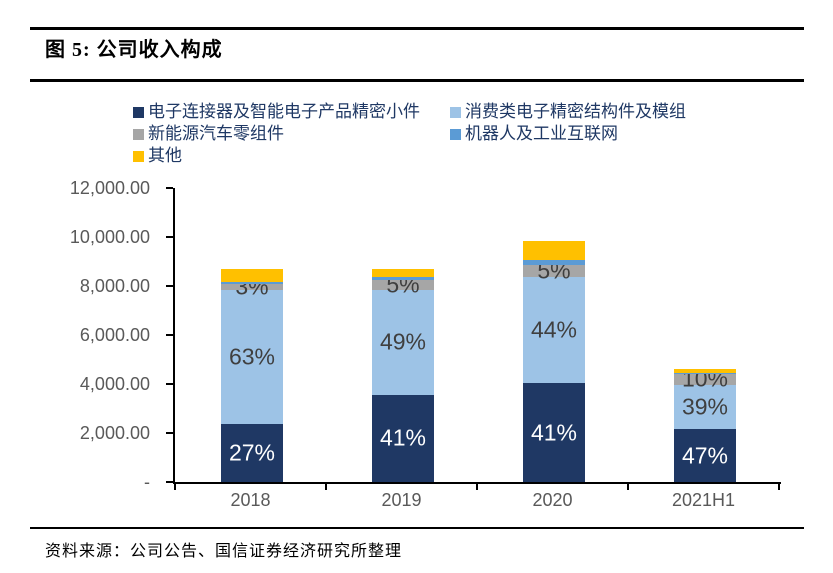 This screenshot has width=833, height=573. I want to click on figure-title: 图 5: 公司收入构成, so click(134, 50).